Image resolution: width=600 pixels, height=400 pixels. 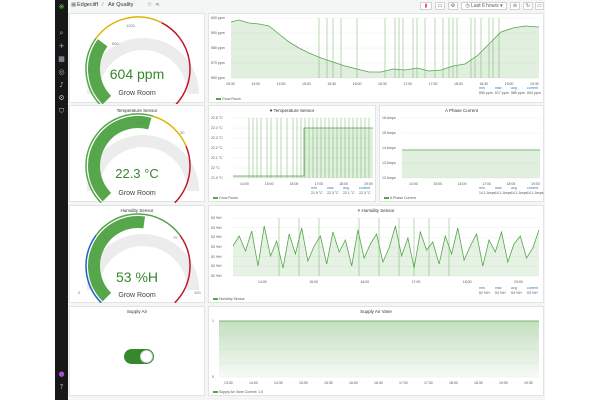 I want to click on vane-legend-item: Supply Air Vane Current: 1.0, so click(x=238, y=392).